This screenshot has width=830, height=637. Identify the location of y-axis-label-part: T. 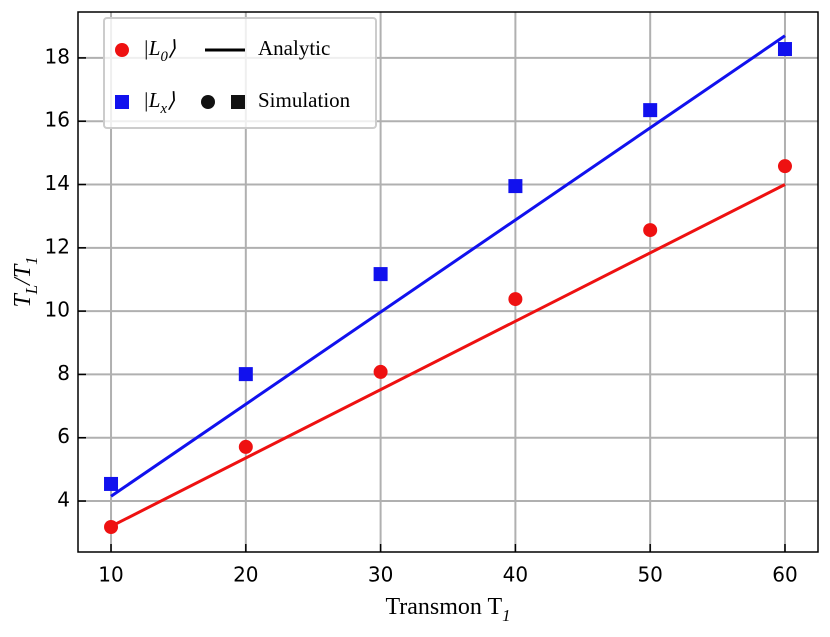
(23, 300).